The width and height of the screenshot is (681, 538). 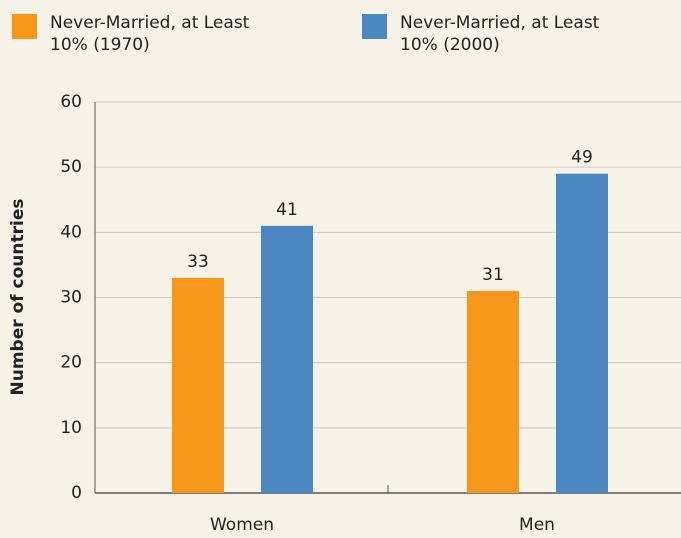 What do you see at coordinates (18, 297) in the screenshot?
I see `y-axis-label: Number of countries` at bounding box center [18, 297].